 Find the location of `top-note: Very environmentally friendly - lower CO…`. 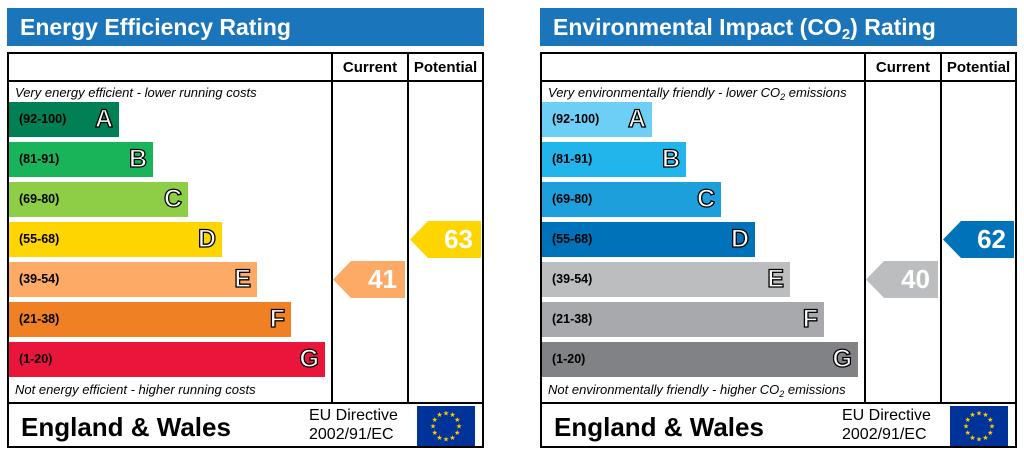

top-note: Very environmentally friendly - lower CO… is located at coordinates (697, 93).